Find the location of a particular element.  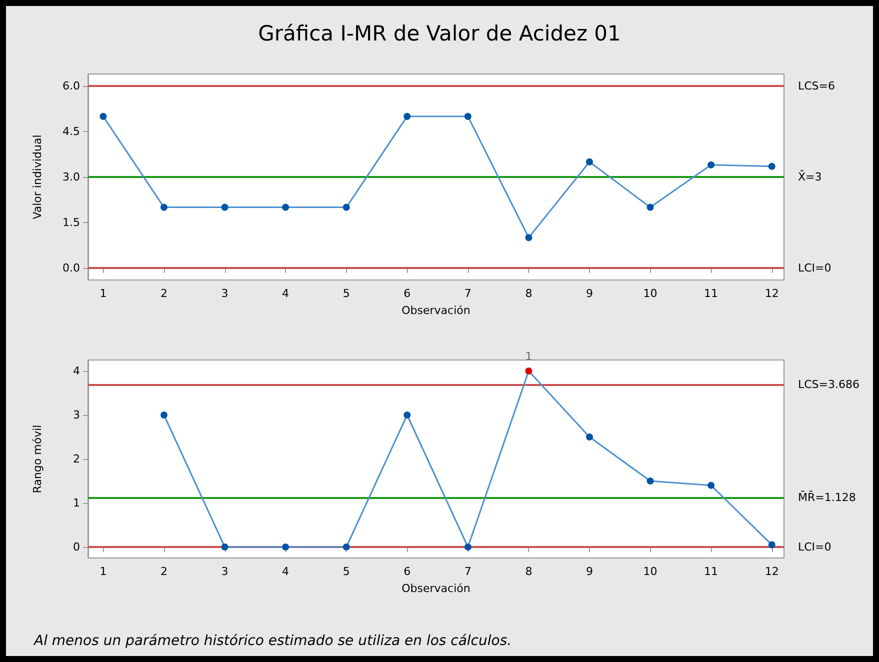

text: Al menos un parámetro histórico estimado se utiliza en los cálculos. is located at coordinates (272, 641).